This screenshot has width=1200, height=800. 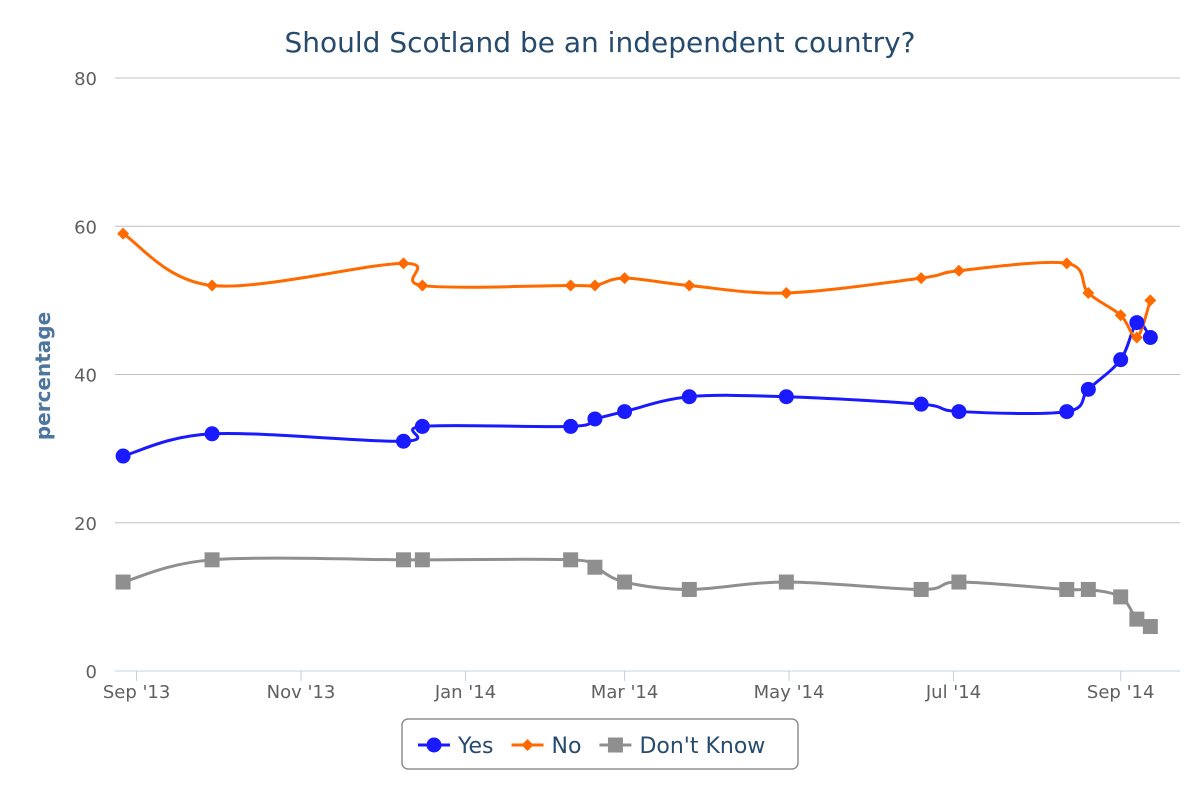 What do you see at coordinates (85, 524) in the screenshot?
I see `y-tick-label: 20` at bounding box center [85, 524].